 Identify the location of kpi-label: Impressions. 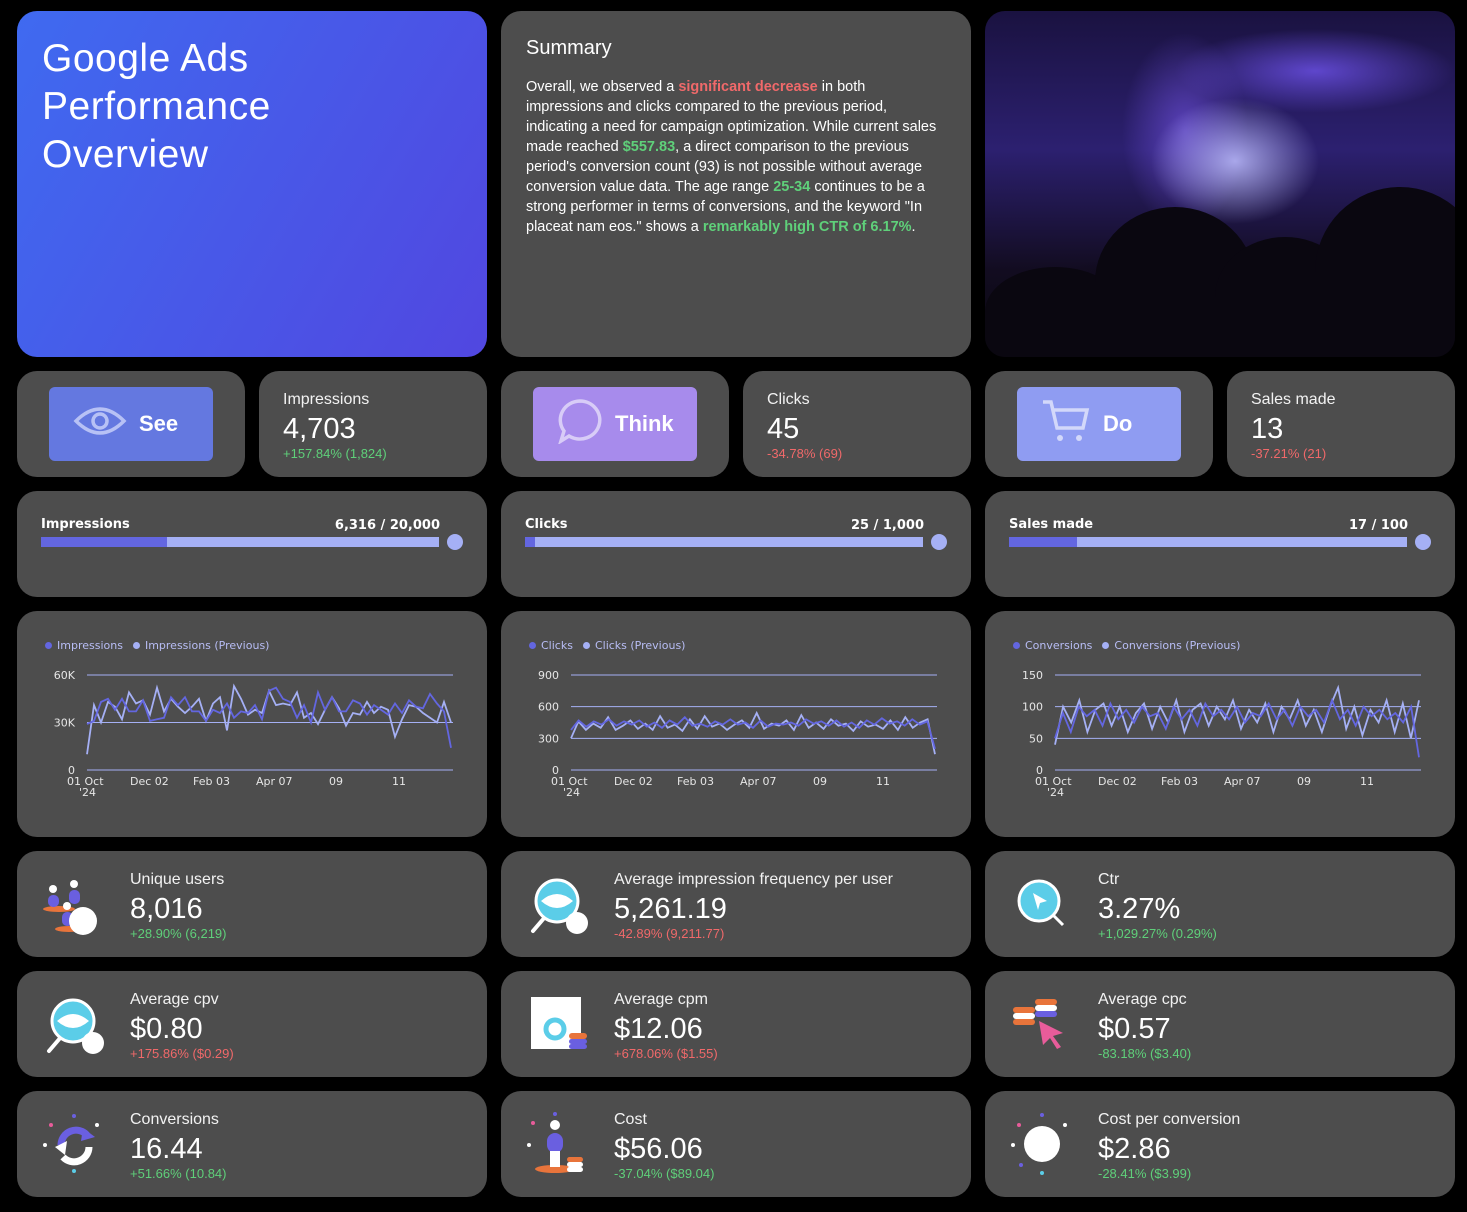
(326, 399).